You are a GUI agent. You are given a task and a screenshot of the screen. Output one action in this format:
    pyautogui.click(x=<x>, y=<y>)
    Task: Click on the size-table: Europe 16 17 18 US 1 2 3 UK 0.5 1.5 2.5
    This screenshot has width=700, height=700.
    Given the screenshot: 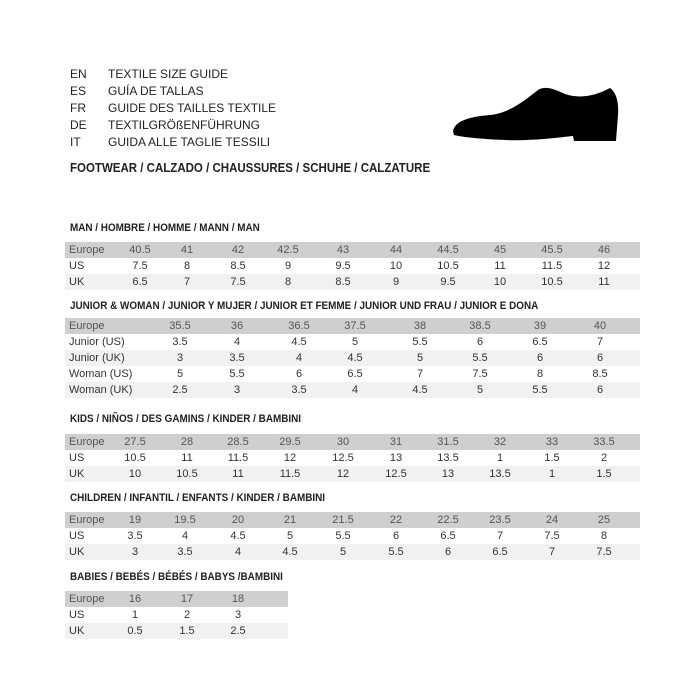 What is the action you would take?
    pyautogui.click(x=176, y=615)
    